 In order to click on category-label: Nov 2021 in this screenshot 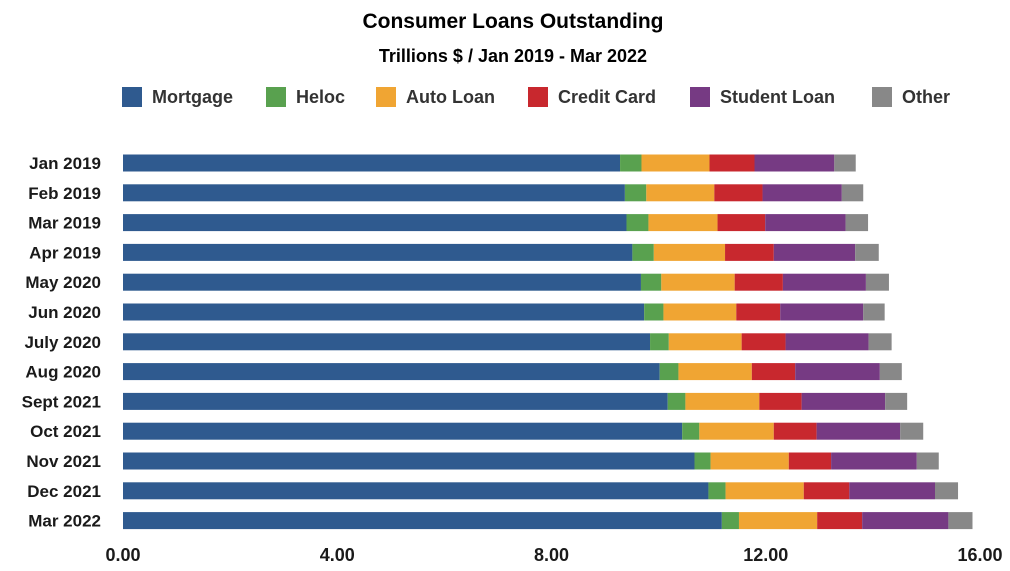, I will do `click(63, 461)`.